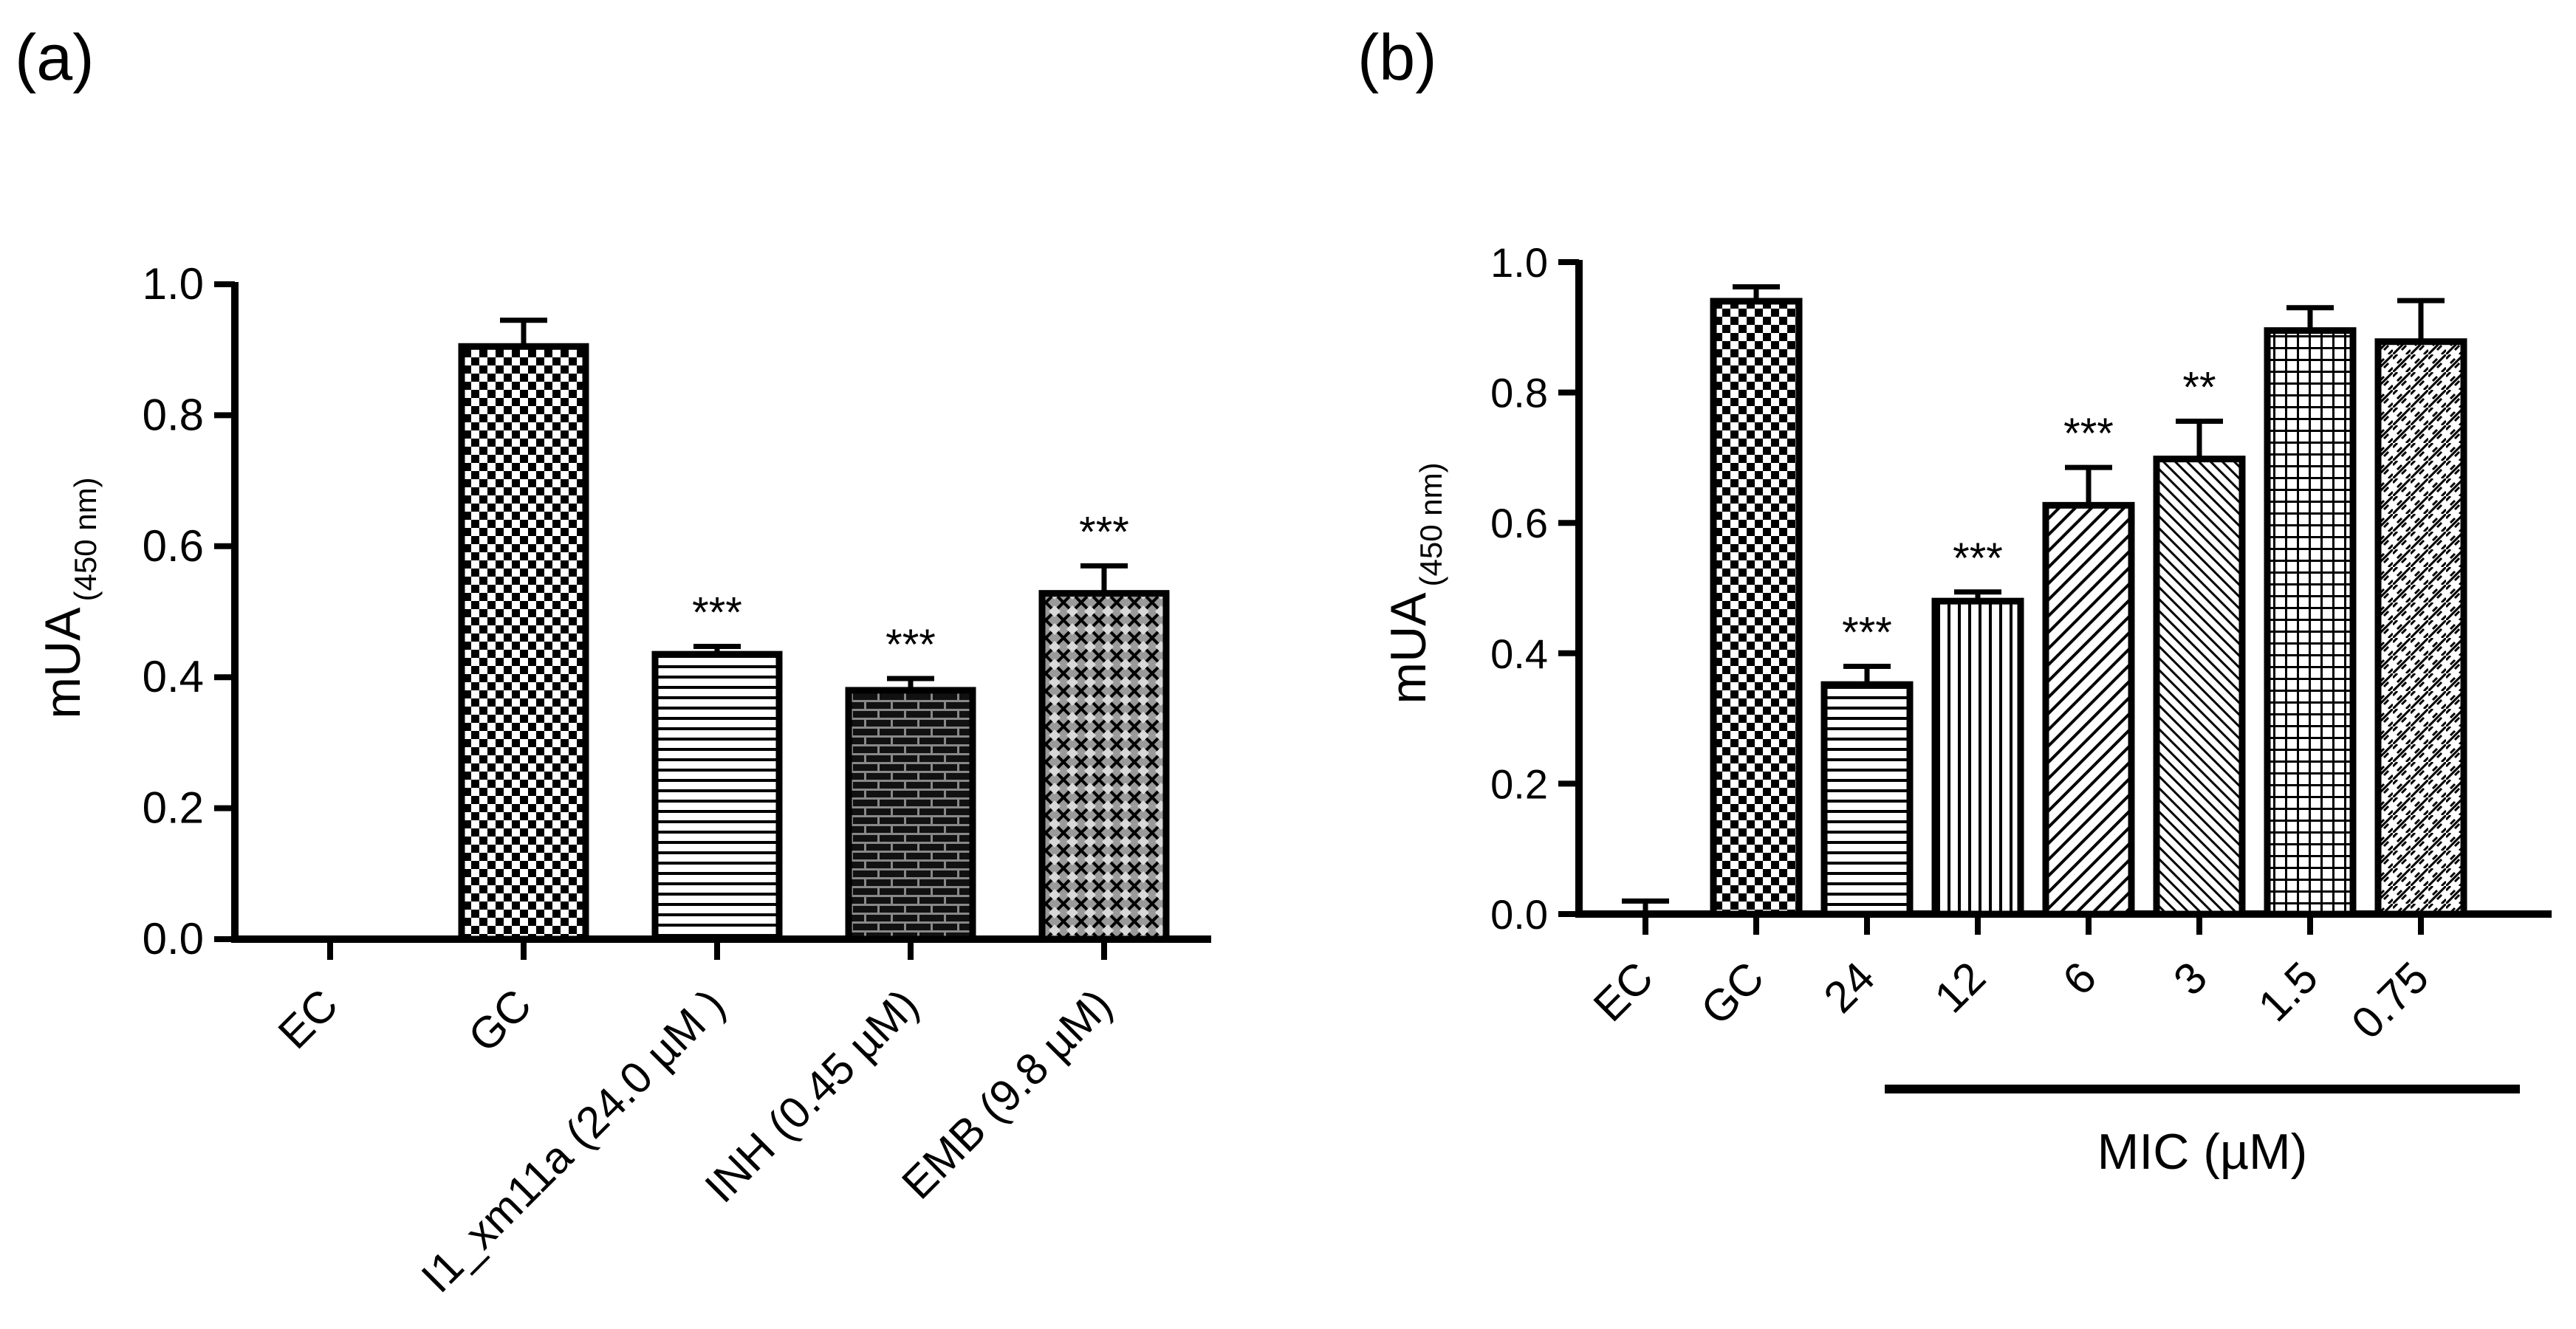 The image size is (2576, 1329). What do you see at coordinates (2390, 1000) in the screenshot?
I see `x-category-label: 0.75` at bounding box center [2390, 1000].